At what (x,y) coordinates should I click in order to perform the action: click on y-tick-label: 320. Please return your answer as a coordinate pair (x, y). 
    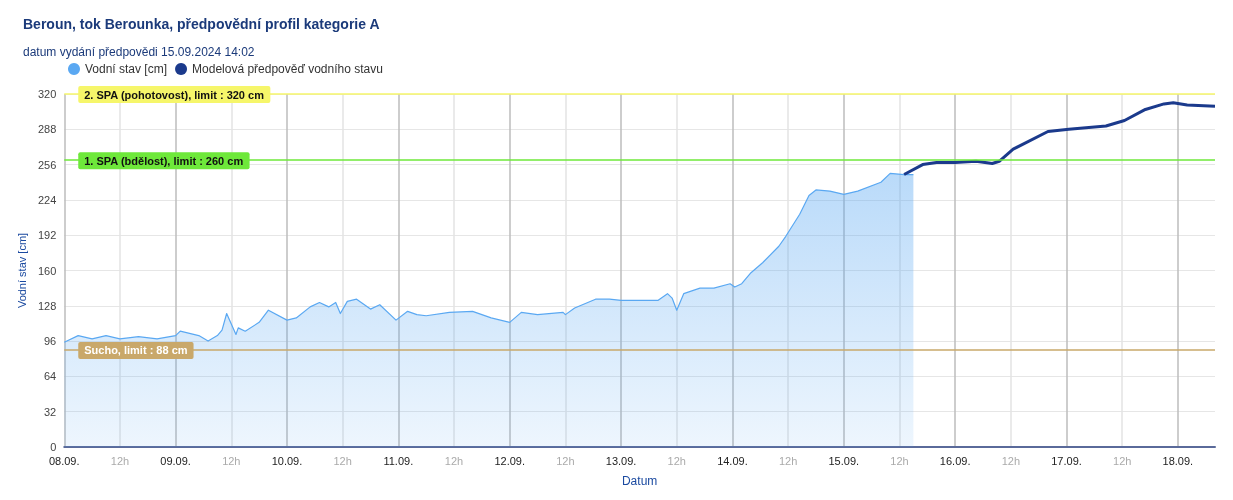
    Looking at the image, I should click on (47, 94).